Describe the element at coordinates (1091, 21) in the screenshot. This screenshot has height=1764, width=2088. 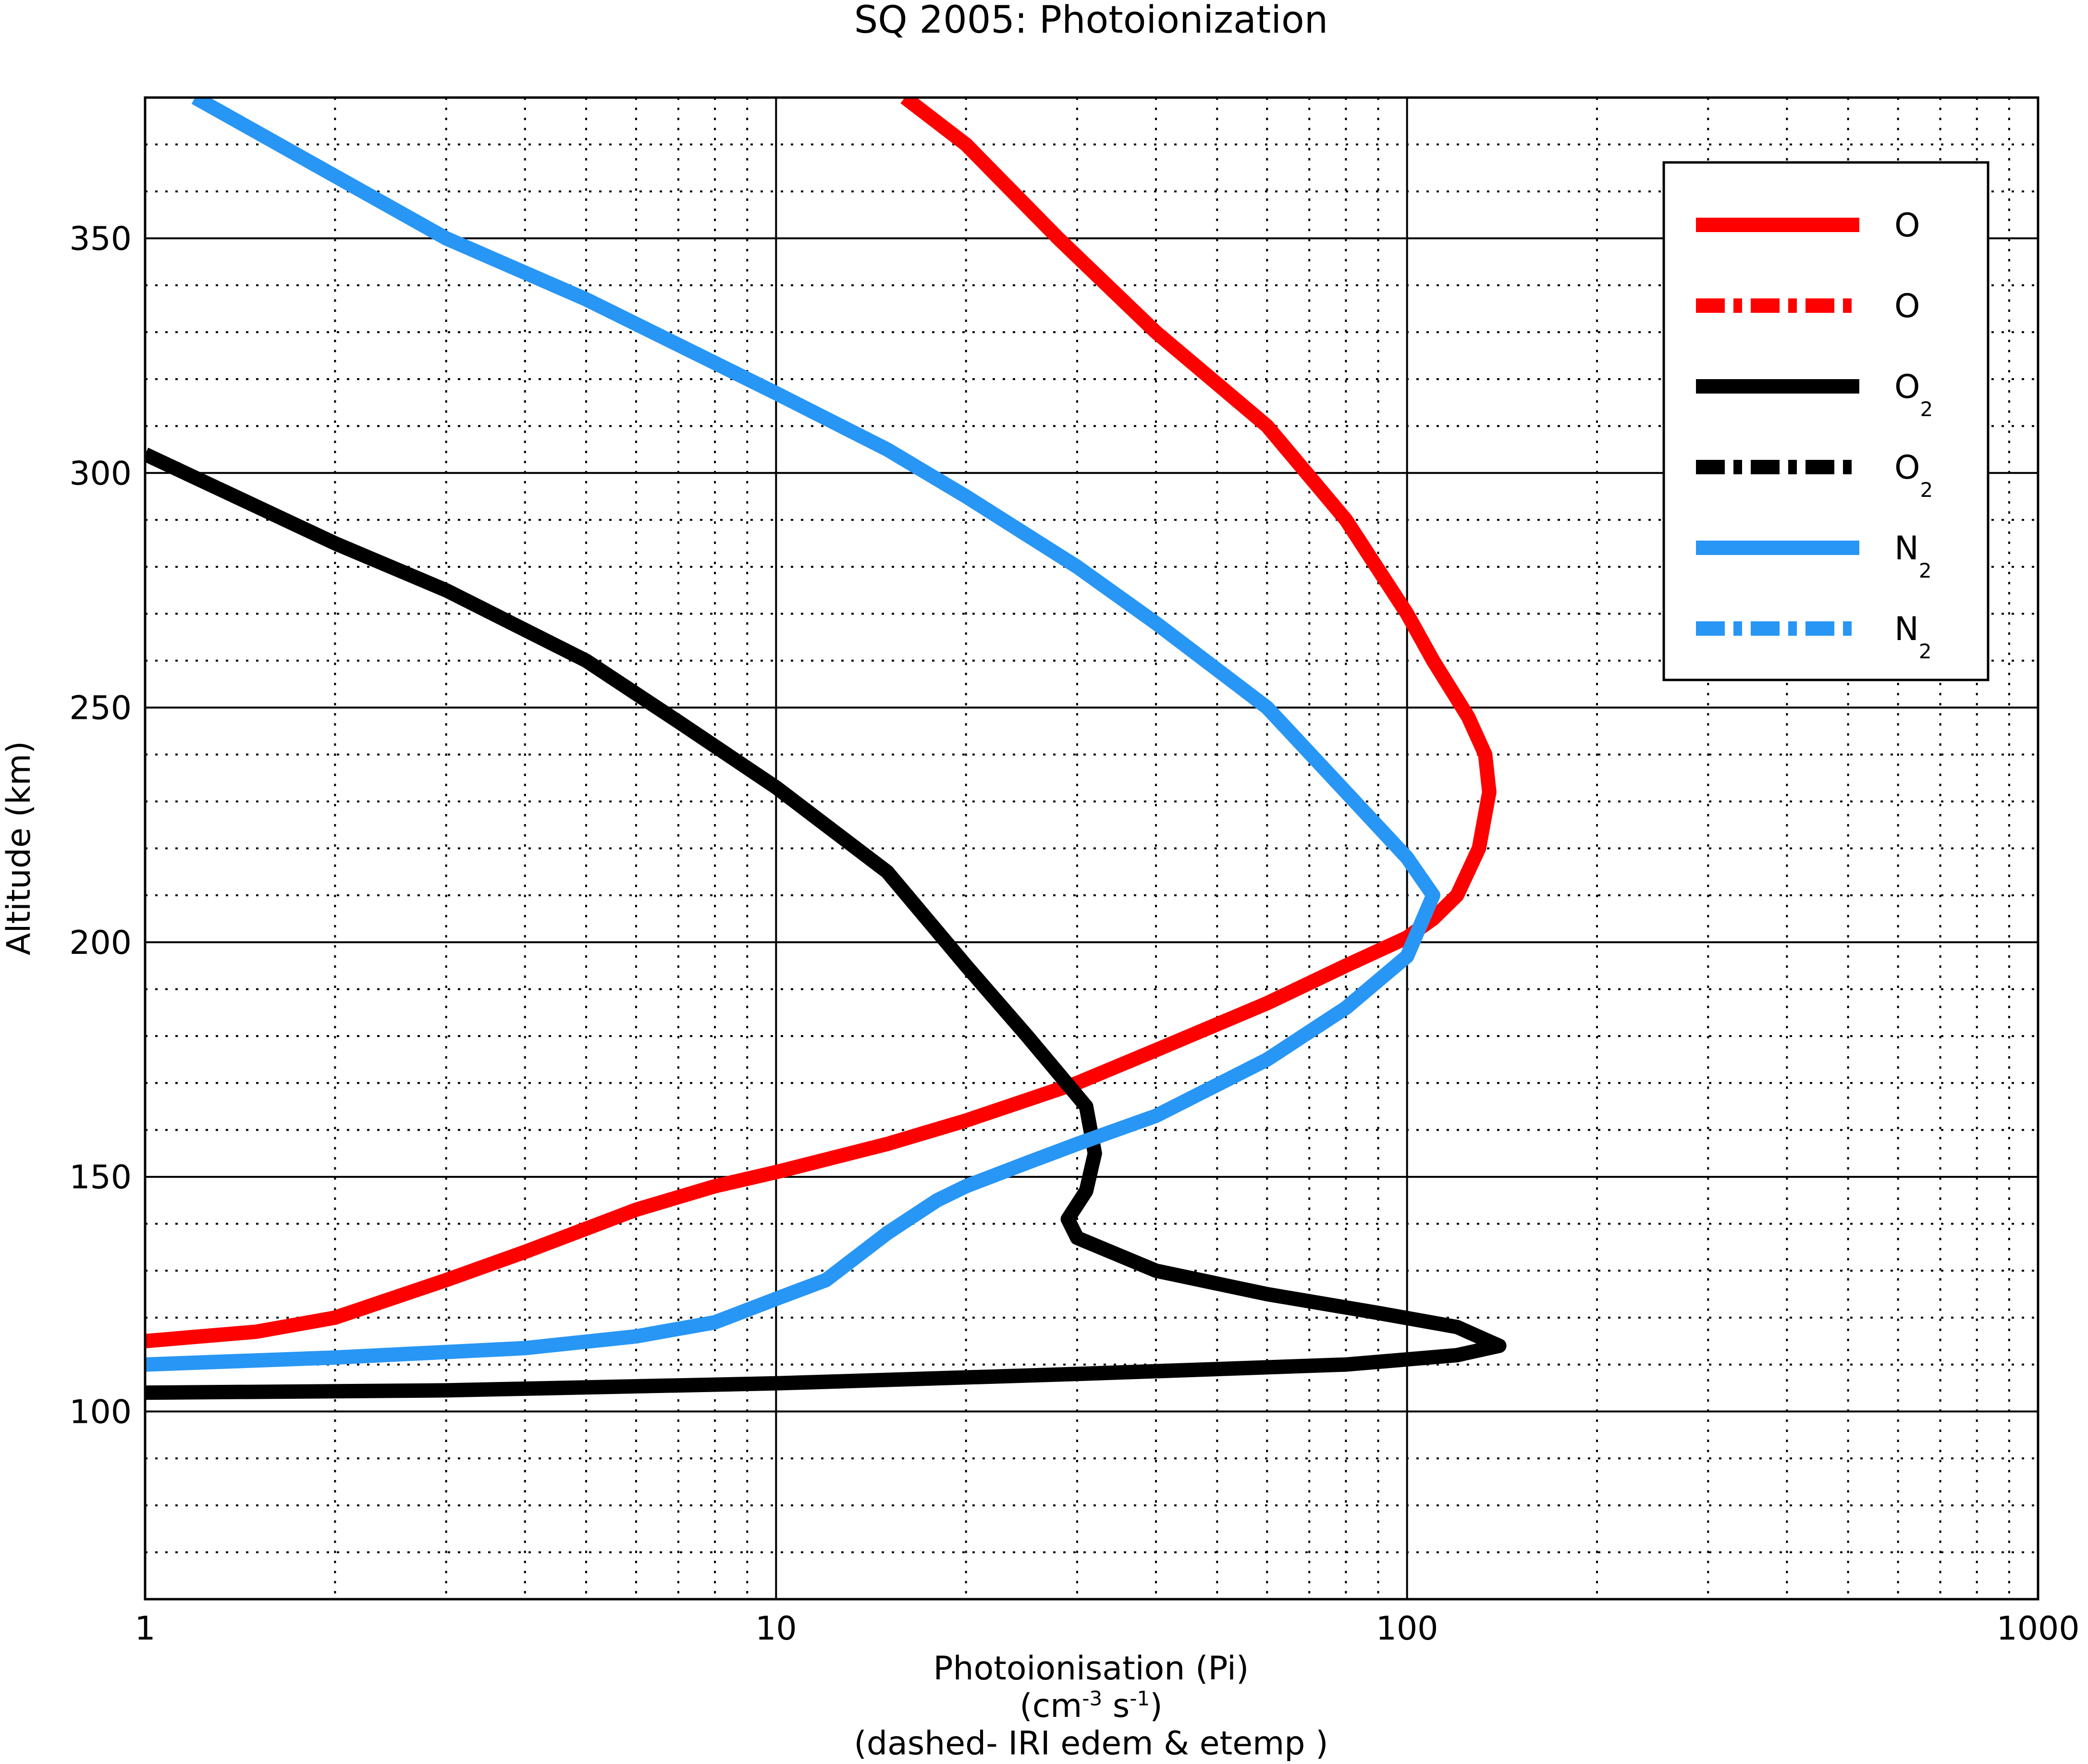
I see `chart-title: SQ 2005: Photoionization` at that location.